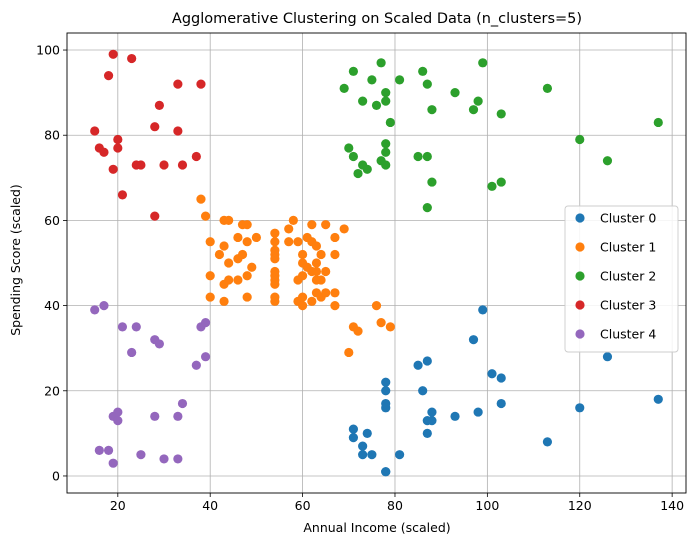  What do you see at coordinates (628, 218) in the screenshot?
I see `legend-label: Cluster 0` at bounding box center [628, 218].